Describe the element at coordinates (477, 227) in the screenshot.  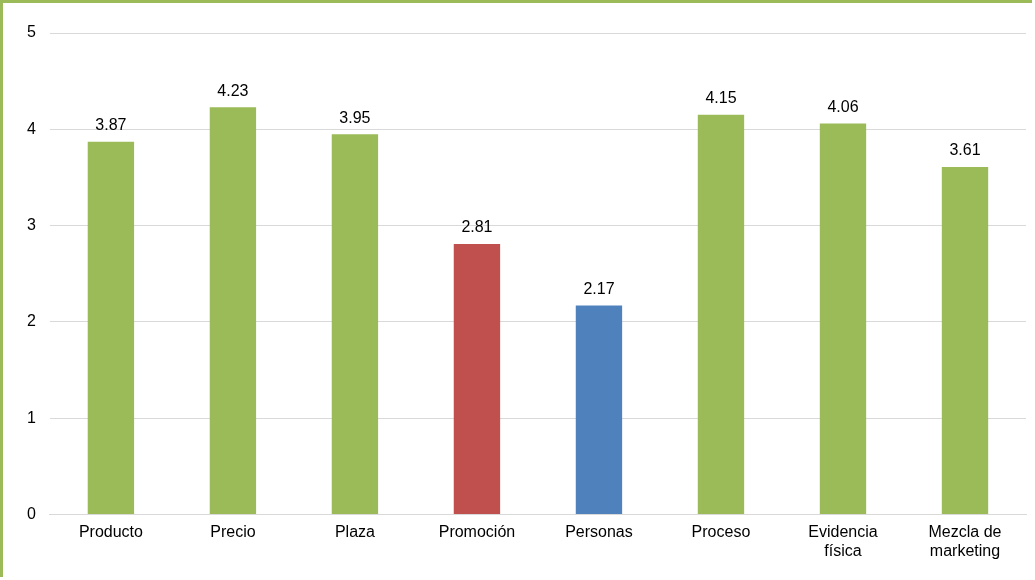
I see `data-label: 2.81` at that location.